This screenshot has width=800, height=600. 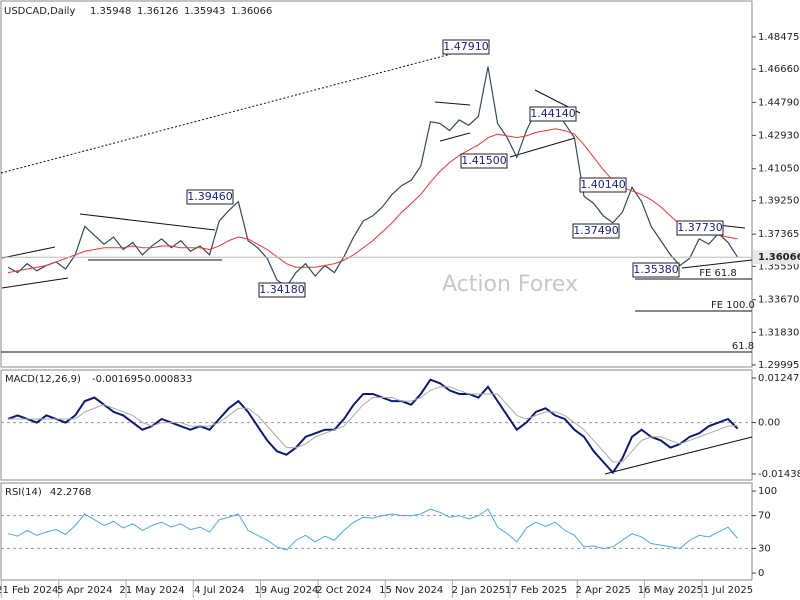 I want to click on annotation: 1.35380, so click(x=656, y=269).